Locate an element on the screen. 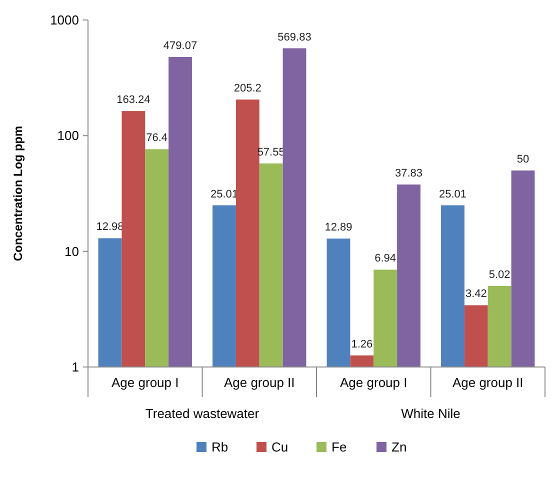 The width and height of the screenshot is (553, 485). legend-label: Rb is located at coordinates (220, 447).